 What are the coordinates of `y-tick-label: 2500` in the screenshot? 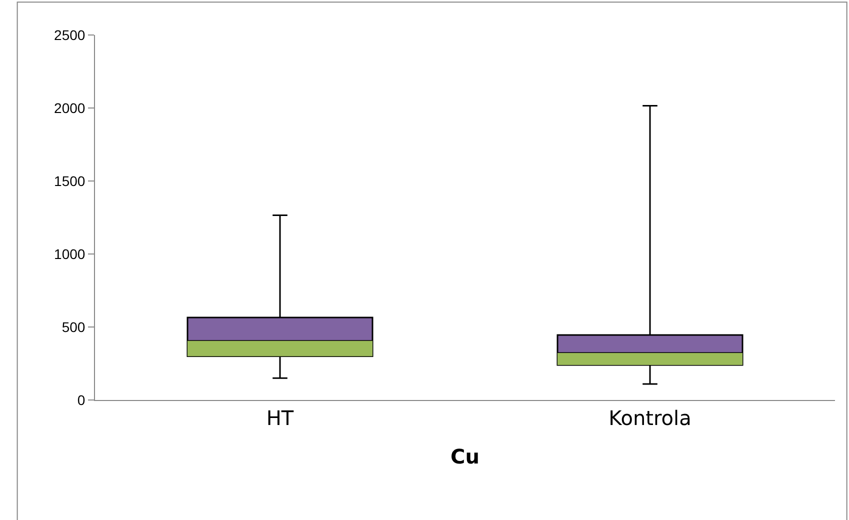 It's located at (70, 34).